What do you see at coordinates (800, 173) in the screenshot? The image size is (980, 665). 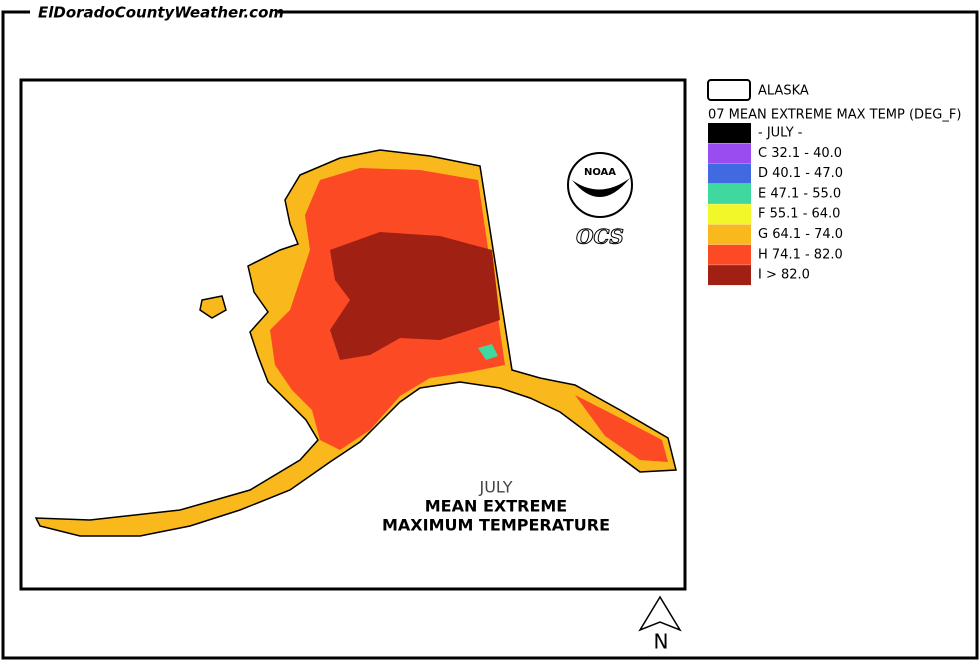 I see `legend-label: D 40.1 - 47.0` at bounding box center [800, 173].